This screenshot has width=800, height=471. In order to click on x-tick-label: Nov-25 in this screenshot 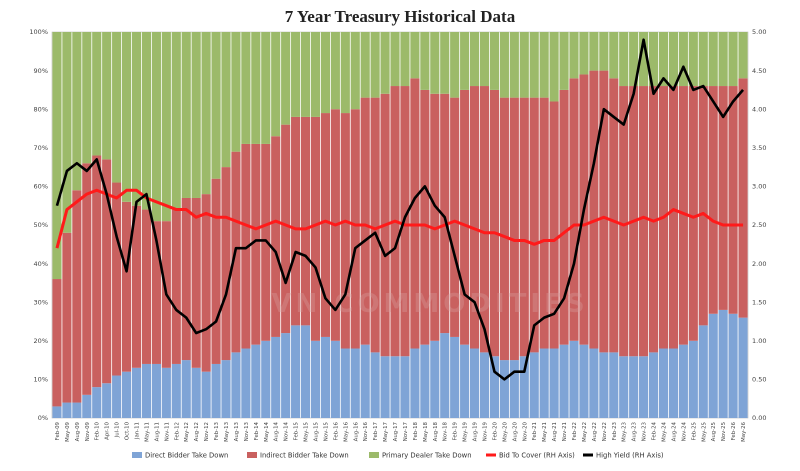, I will do `click(724, 431)`.